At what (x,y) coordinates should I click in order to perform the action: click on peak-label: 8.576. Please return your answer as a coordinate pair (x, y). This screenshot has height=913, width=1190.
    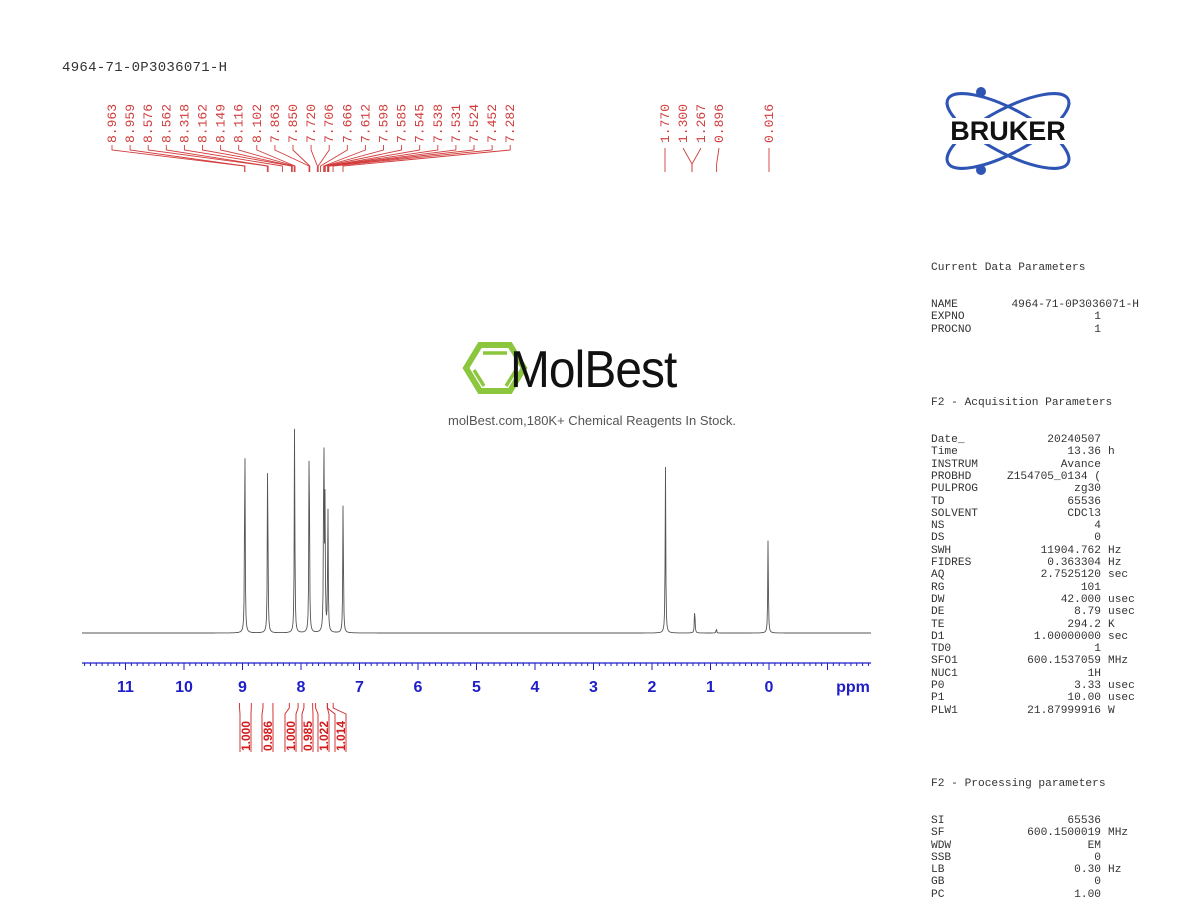
    Looking at the image, I should click on (148, 123).